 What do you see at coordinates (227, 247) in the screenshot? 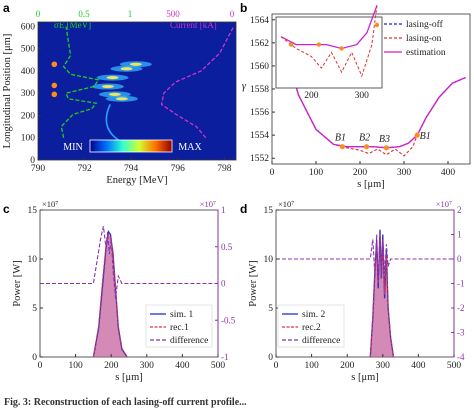
I see `y2-tick-label: 0.5` at bounding box center [227, 247].